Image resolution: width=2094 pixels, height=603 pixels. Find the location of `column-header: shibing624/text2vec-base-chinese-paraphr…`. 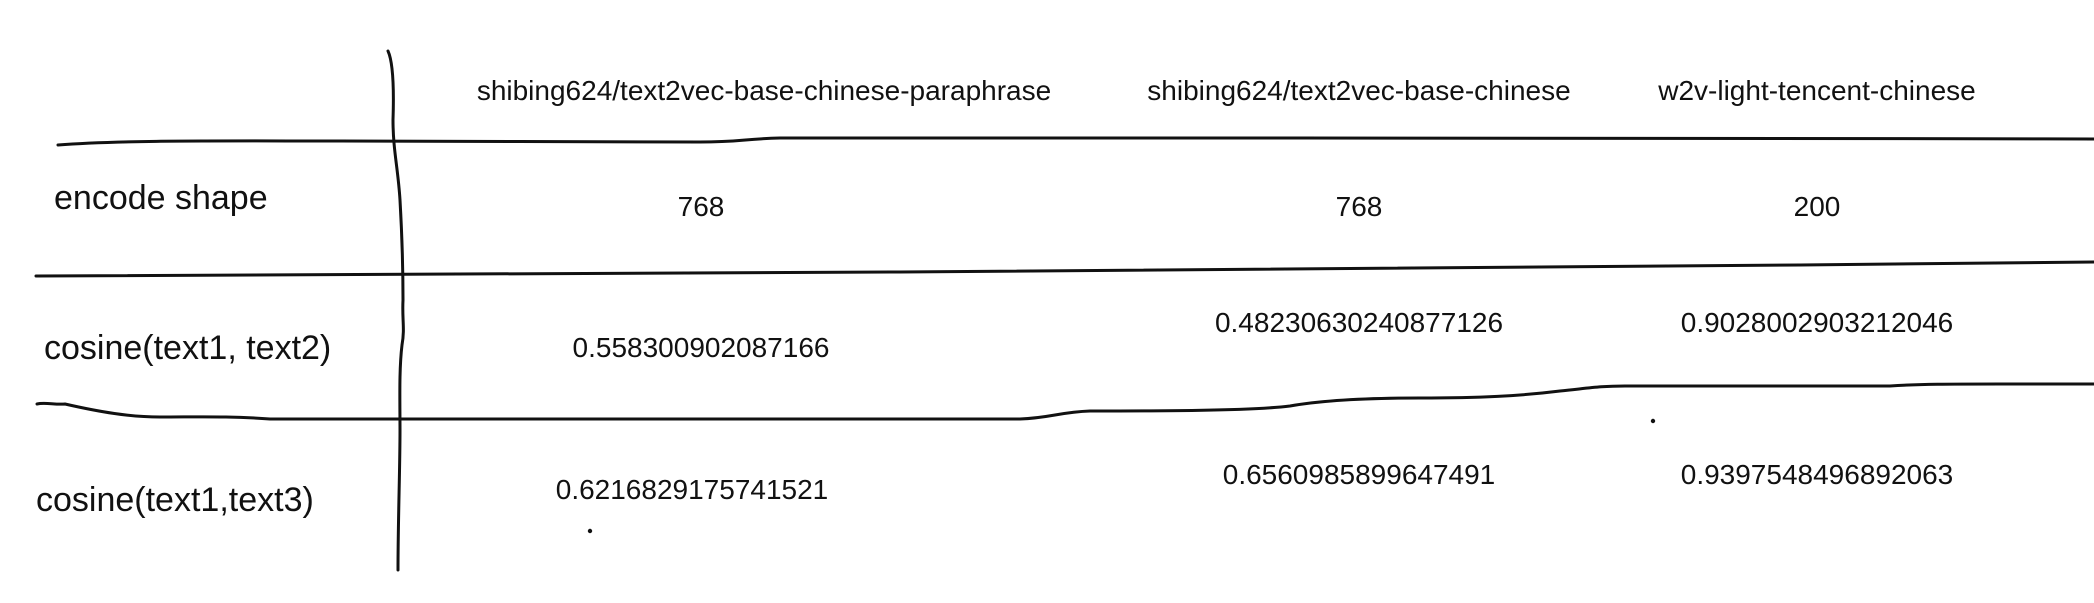

column-header: shibing624/text2vec-base-chinese-paraphr… is located at coordinates (764, 90).